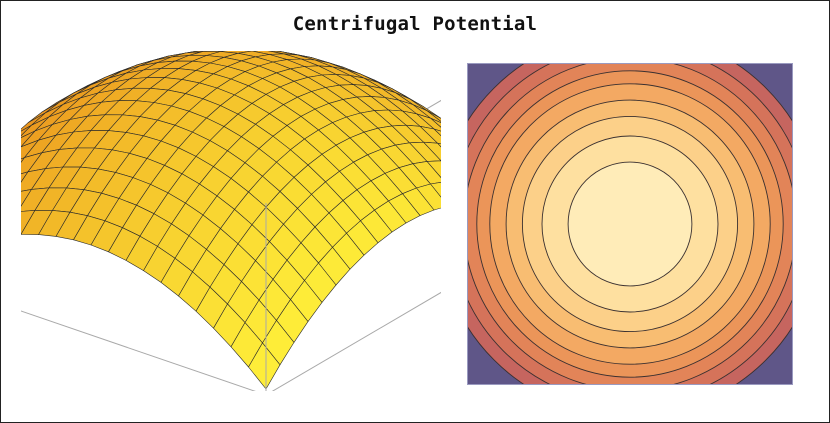 The width and height of the screenshot is (830, 423). I want to click on contour-ring, so click(630, 224).